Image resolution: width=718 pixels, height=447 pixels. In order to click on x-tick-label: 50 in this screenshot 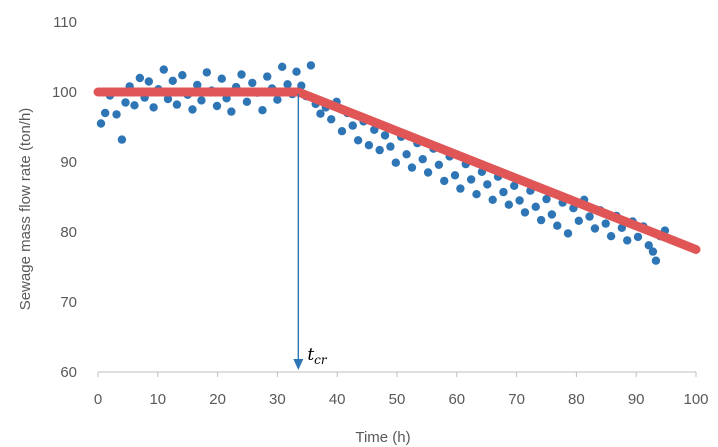, I will do `click(397, 399)`.